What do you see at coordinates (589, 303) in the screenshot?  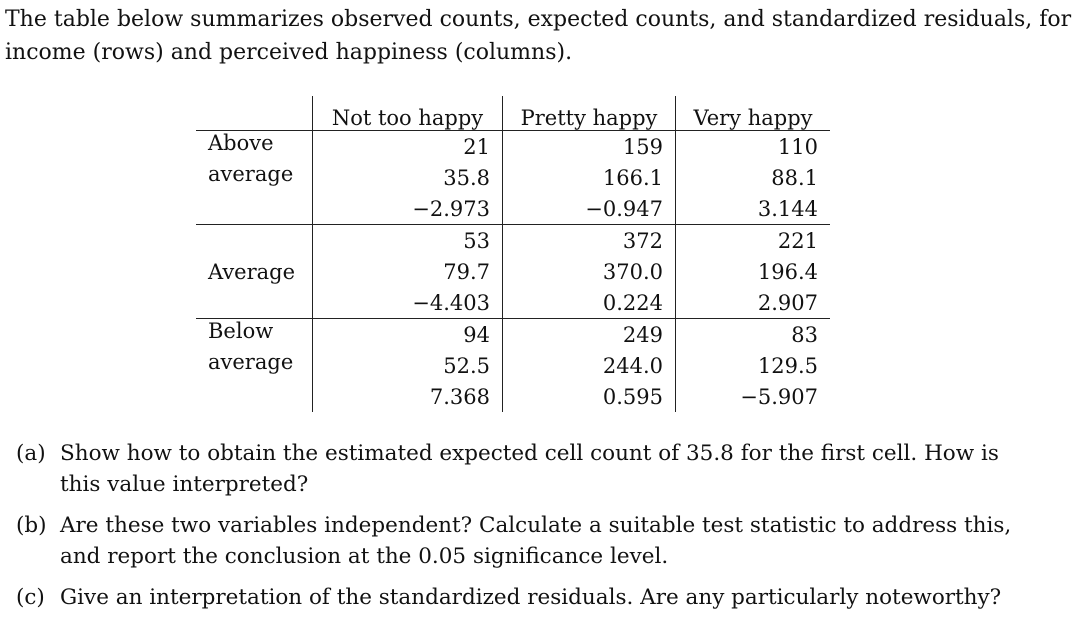 I see `residual-cell: 0.224` at bounding box center [589, 303].